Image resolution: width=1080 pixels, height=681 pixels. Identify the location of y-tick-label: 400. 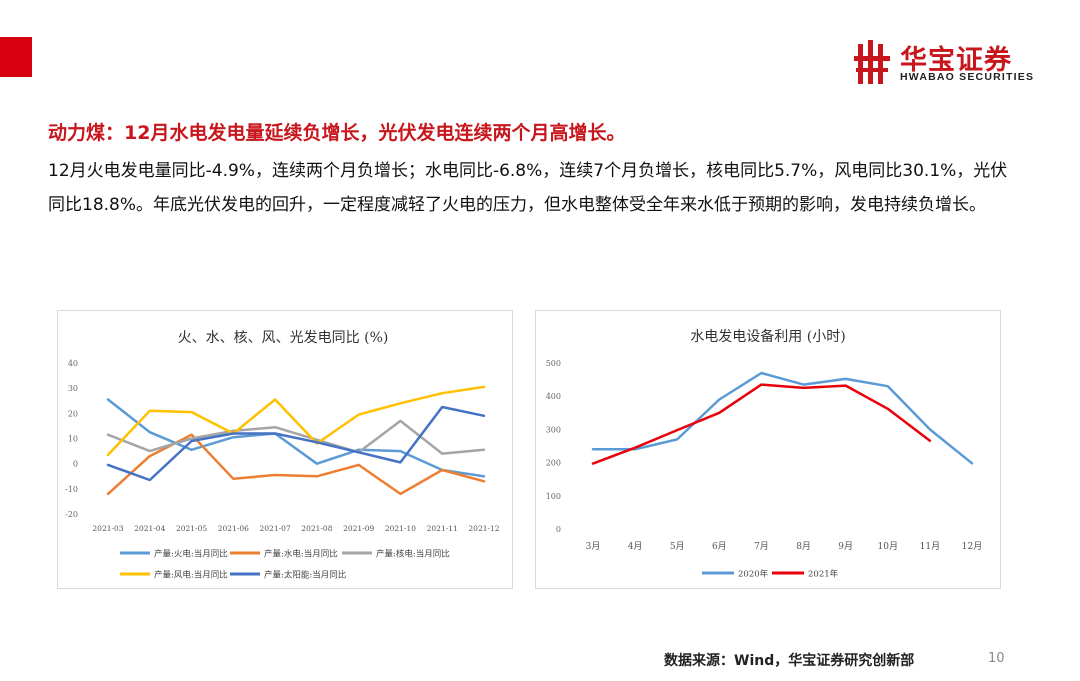
(553, 396).